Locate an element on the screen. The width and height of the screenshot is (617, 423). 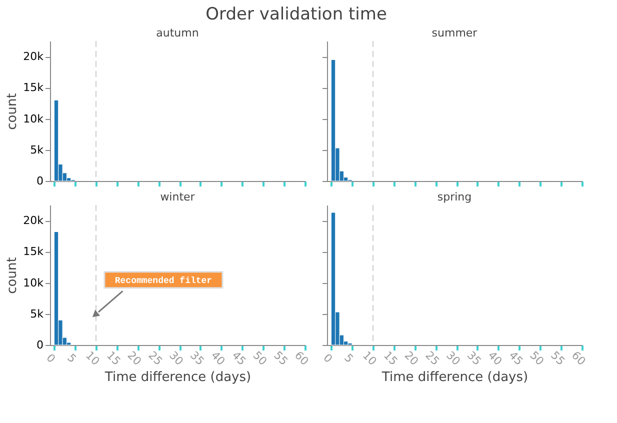
chart-subtitle: winter is located at coordinates (178, 197).